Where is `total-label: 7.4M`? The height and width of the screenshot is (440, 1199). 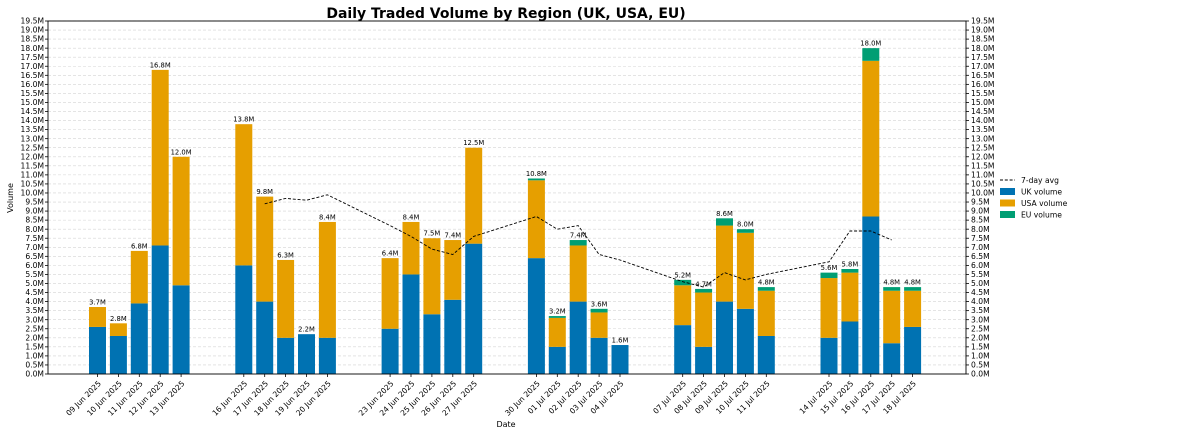 total-label: 7.4M is located at coordinates (578, 236).